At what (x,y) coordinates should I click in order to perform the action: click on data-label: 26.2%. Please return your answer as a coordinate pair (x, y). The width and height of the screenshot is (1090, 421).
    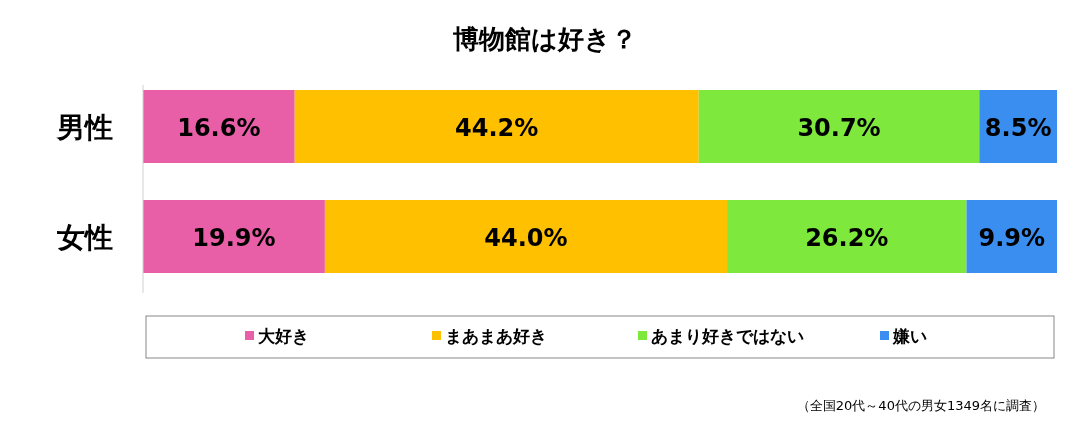
    Looking at the image, I should click on (847, 237).